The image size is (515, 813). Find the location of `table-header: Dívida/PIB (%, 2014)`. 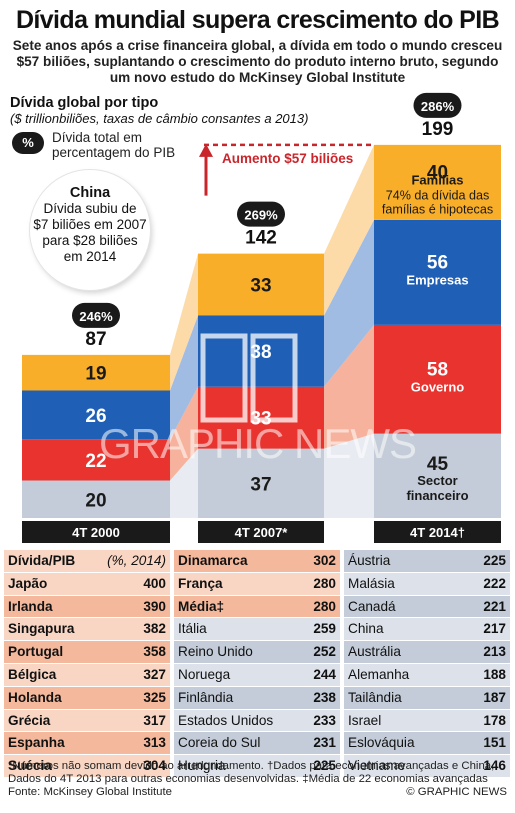

table-header: Dívida/PIB (%, 2014) is located at coordinates (87, 561).